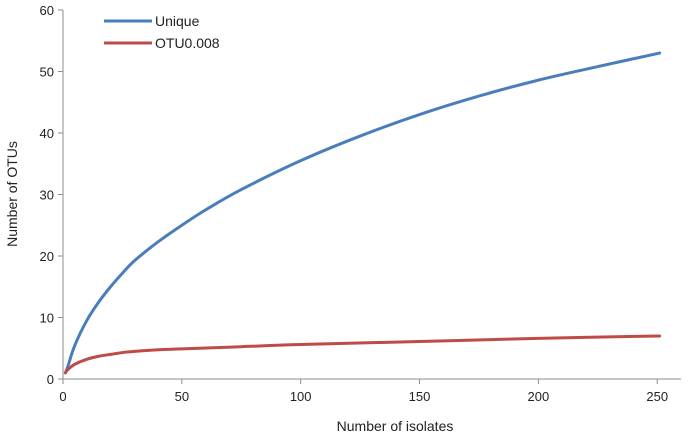 The width and height of the screenshot is (698, 441). What do you see at coordinates (47, 195) in the screenshot?
I see `y-tick-label: 30` at bounding box center [47, 195].